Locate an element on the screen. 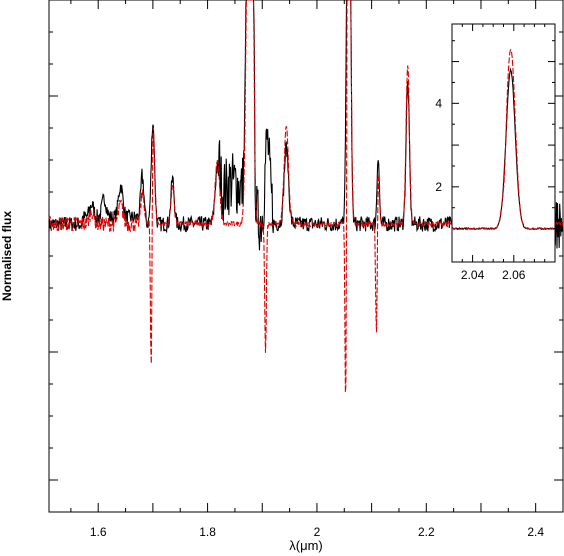 This screenshot has height=556, width=564. x-tick-label: 1.6 is located at coordinates (98, 532).